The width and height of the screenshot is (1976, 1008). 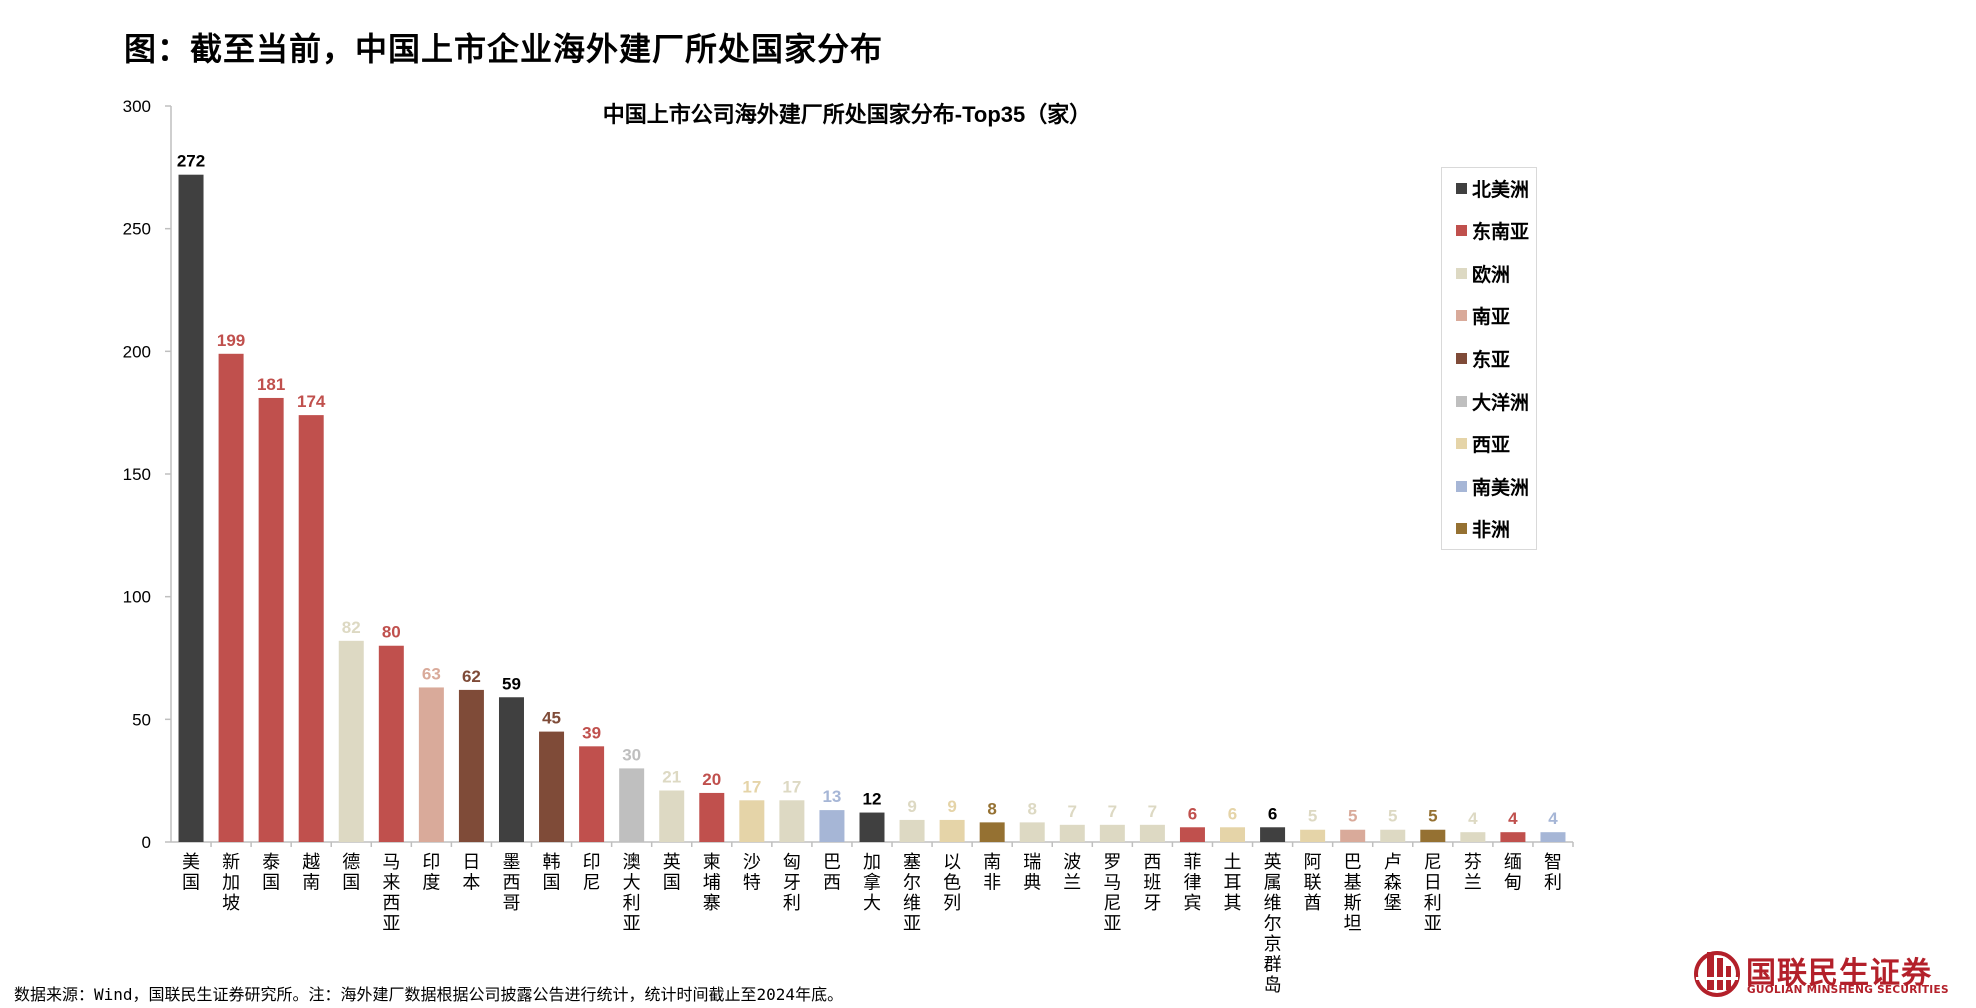 What do you see at coordinates (1491, 274) in the screenshot?
I see `legend-label: 欧洲` at bounding box center [1491, 274].